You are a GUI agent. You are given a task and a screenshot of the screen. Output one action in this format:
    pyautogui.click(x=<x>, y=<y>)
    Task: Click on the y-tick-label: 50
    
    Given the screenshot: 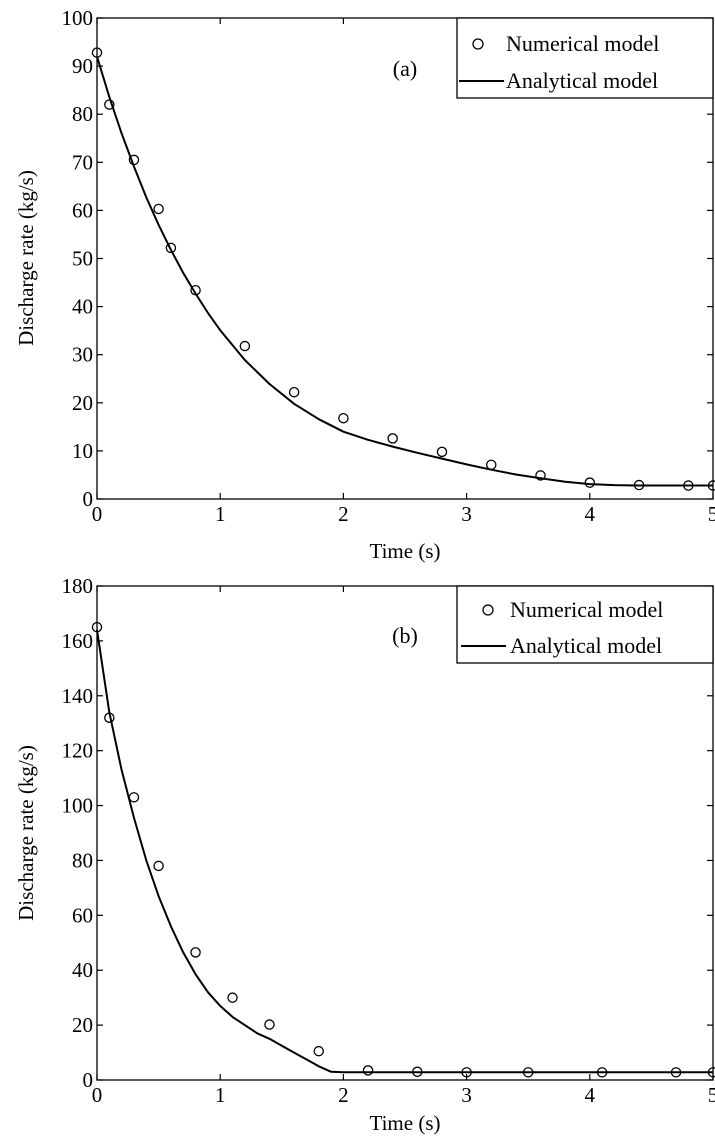 What is the action you would take?
    pyautogui.click(x=82, y=259)
    